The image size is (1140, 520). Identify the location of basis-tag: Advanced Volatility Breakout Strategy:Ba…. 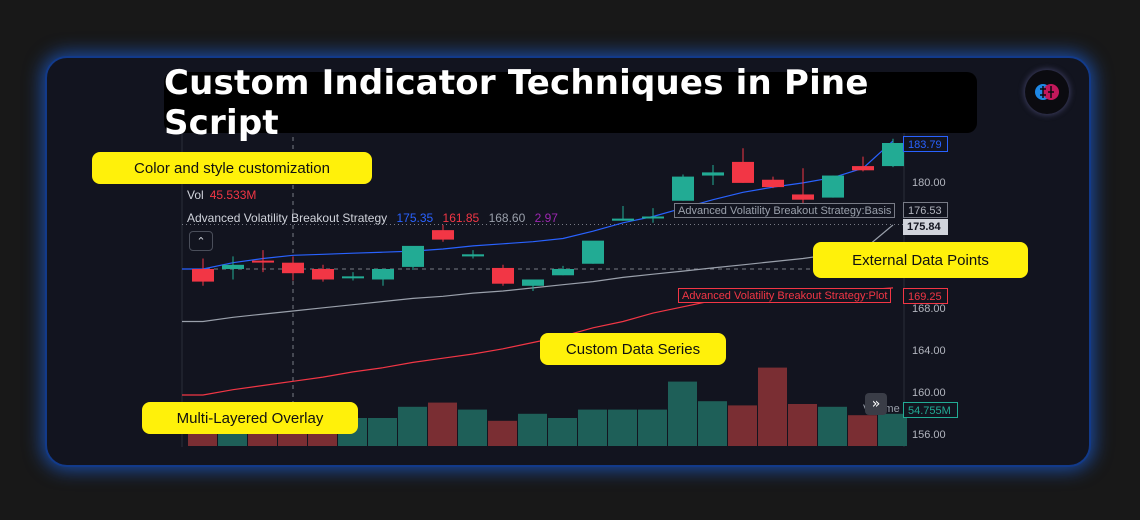
(785, 210).